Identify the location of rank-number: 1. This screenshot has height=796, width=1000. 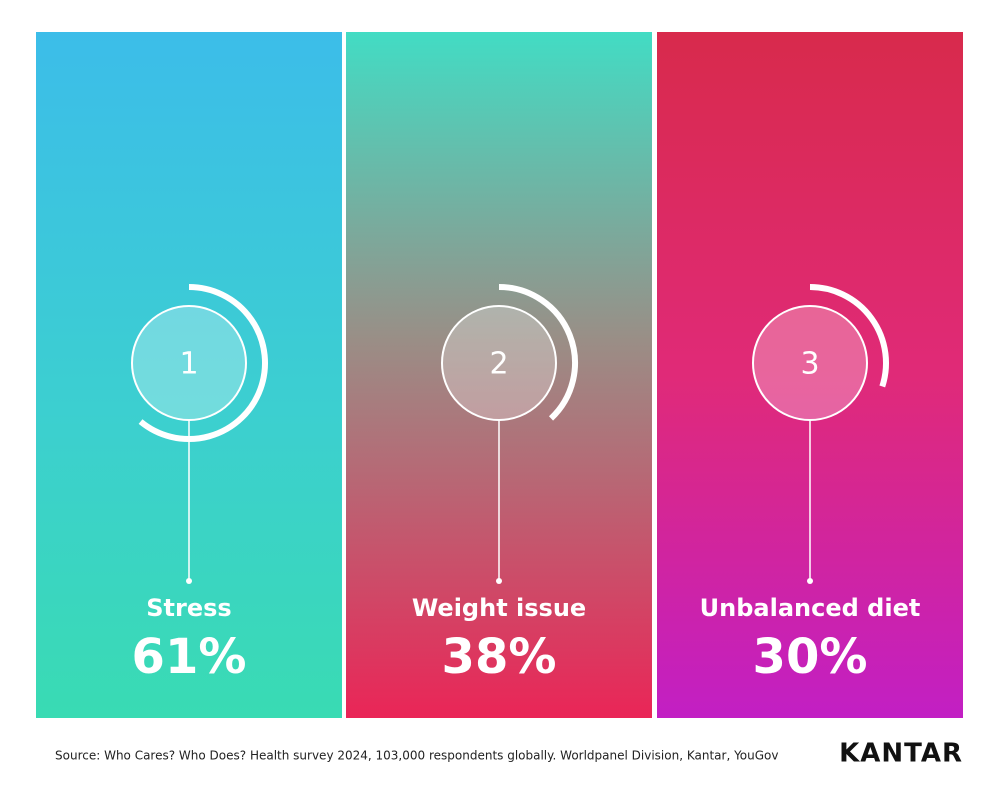
(188, 364).